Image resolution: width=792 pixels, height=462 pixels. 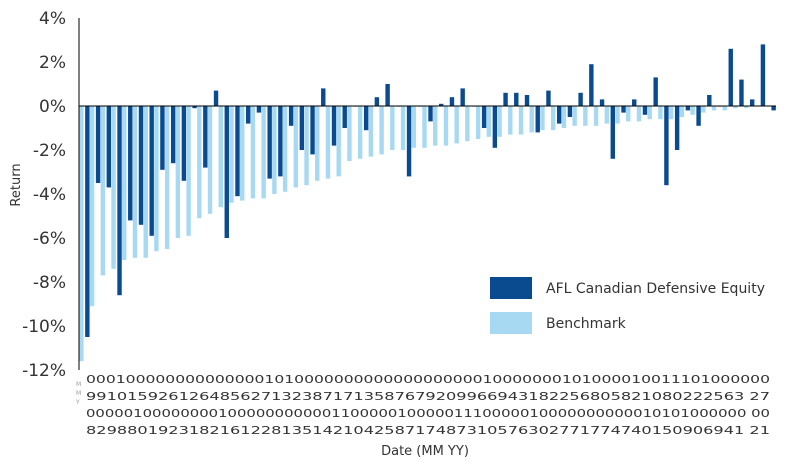 I want to click on x-tick-small-letter: Y, so click(x=77, y=402).